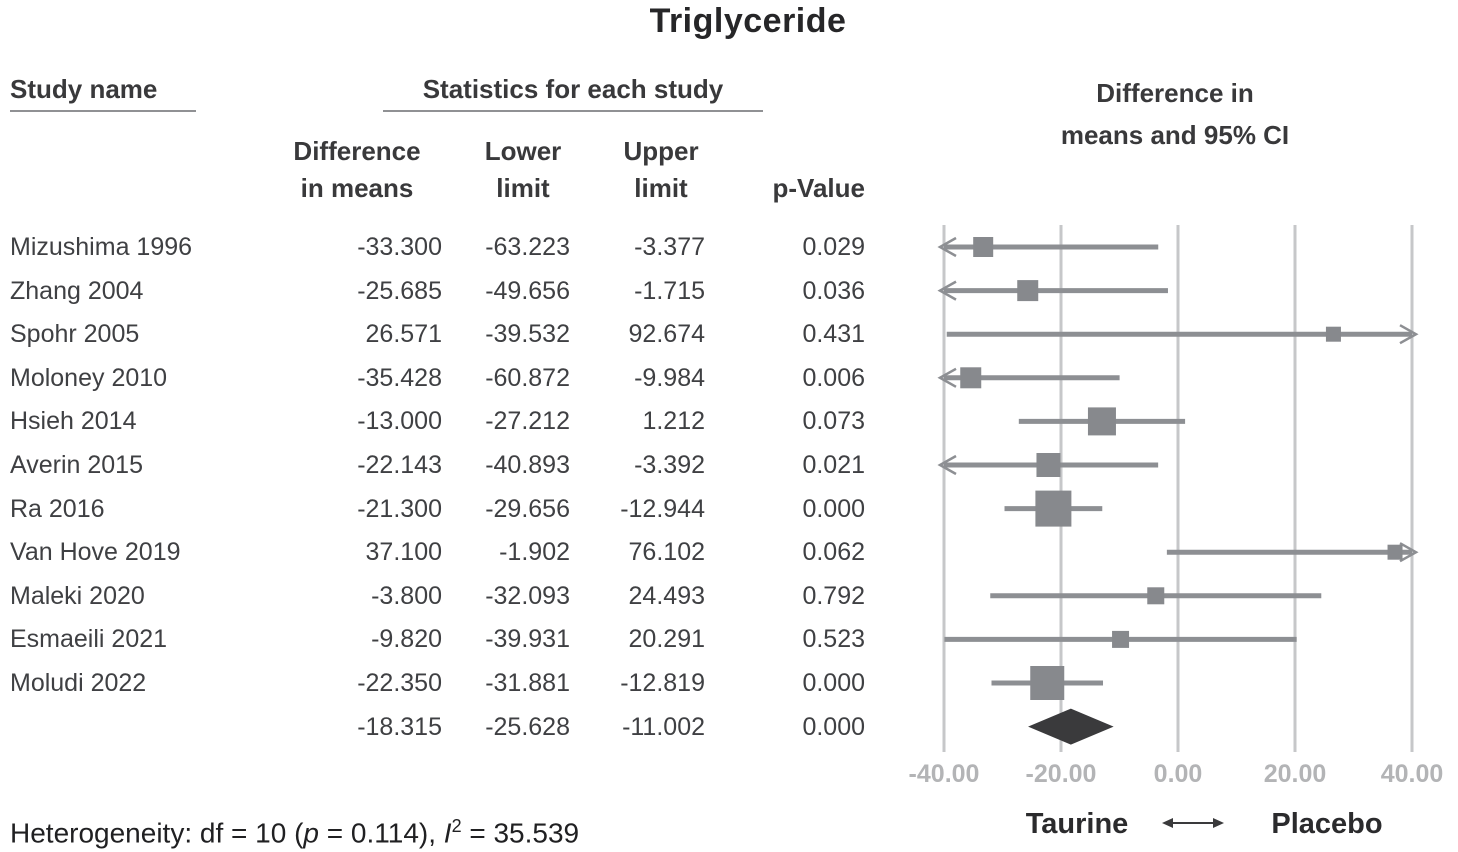  I want to click on study-name, so click(150, 727).